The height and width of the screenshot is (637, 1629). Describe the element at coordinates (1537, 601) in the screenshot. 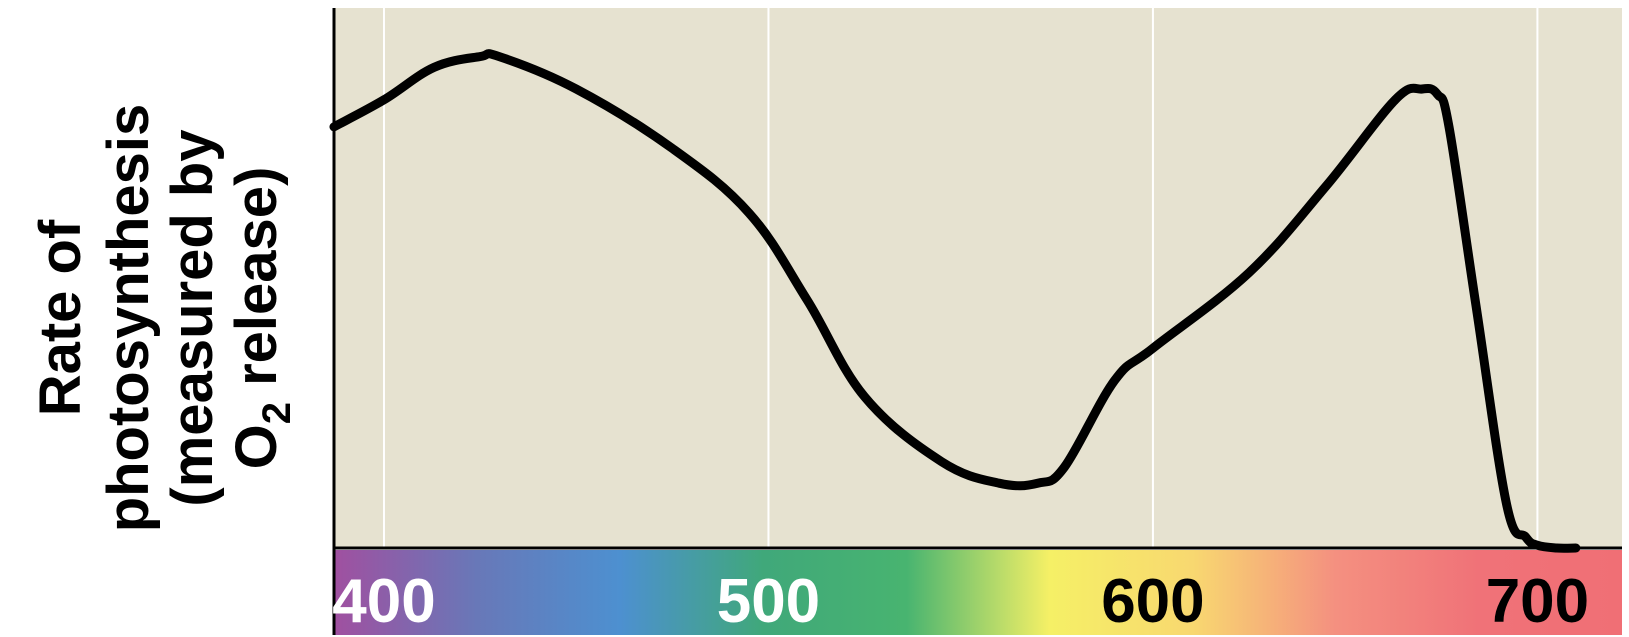

I see `x-tick-label-700: 700` at that location.